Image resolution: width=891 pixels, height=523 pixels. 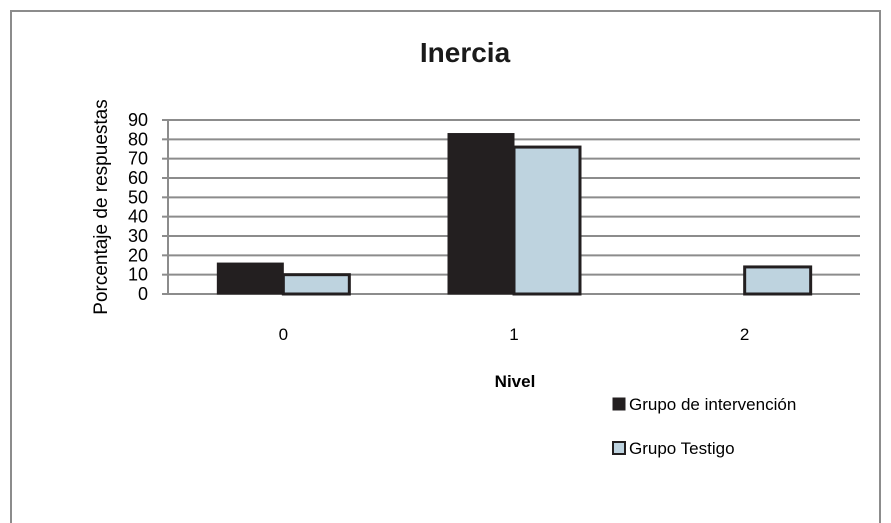 I want to click on y-tick-label: 50, so click(x=138, y=197).